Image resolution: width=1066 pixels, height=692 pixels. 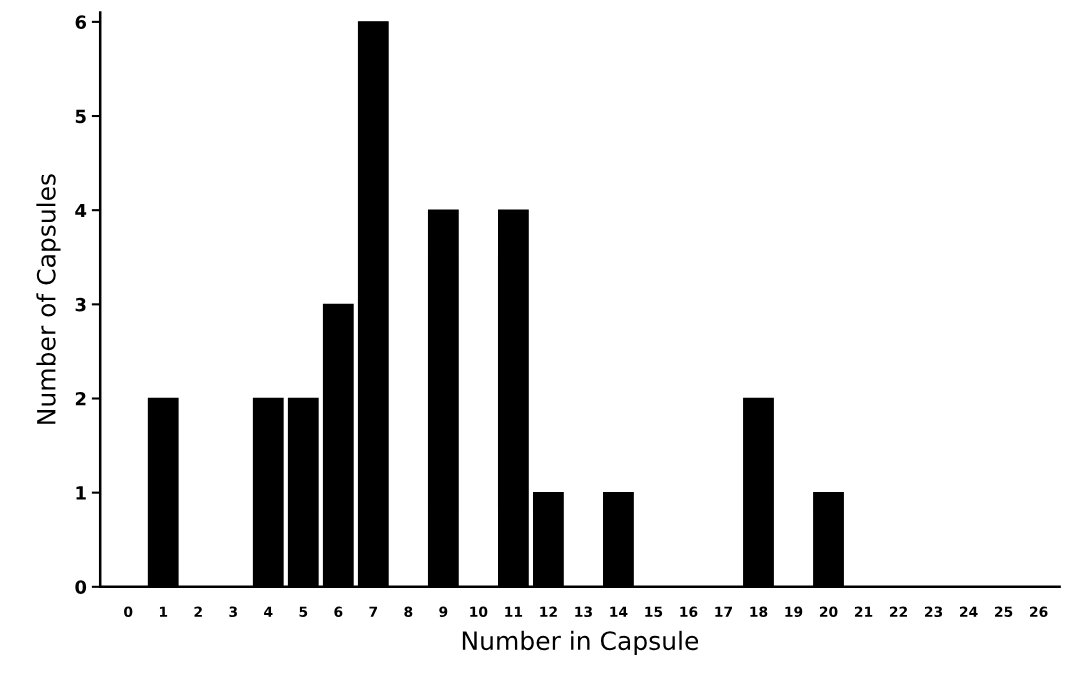 What do you see at coordinates (479, 612) in the screenshot?
I see `x-tick-label: 10` at bounding box center [479, 612].